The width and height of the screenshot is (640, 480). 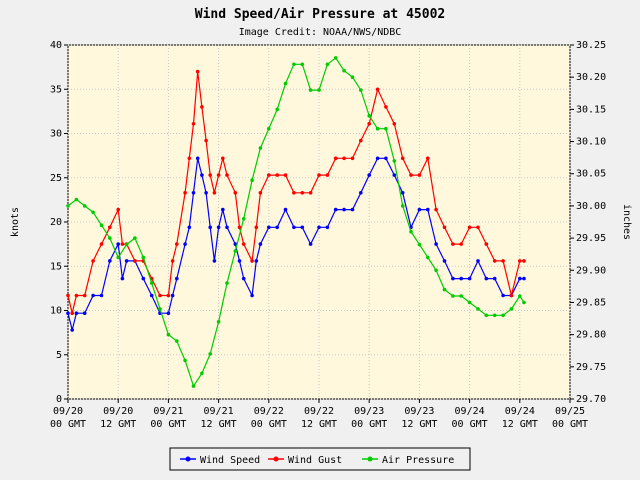 What do you see at coordinates (591, 142) in the screenshot?
I see `y-tick-label-right: 30.10` at bounding box center [591, 142].